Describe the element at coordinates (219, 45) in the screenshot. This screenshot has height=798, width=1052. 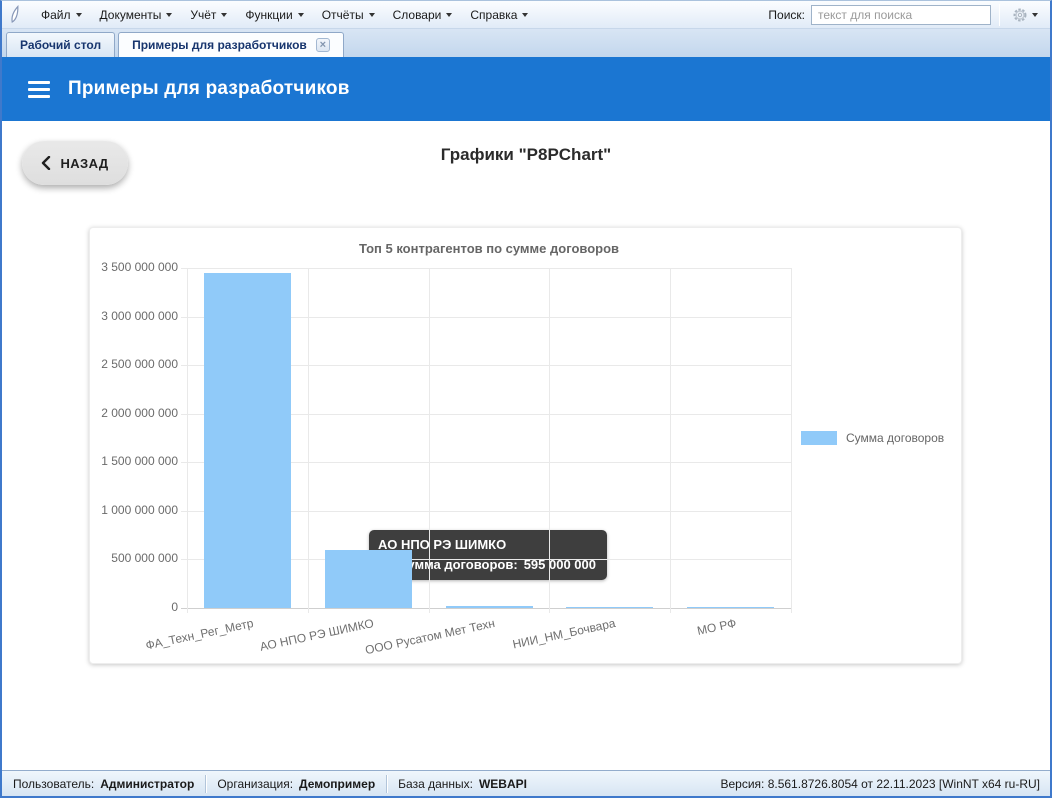
I see `tab-label: Примеры для разработчиков` at that location.